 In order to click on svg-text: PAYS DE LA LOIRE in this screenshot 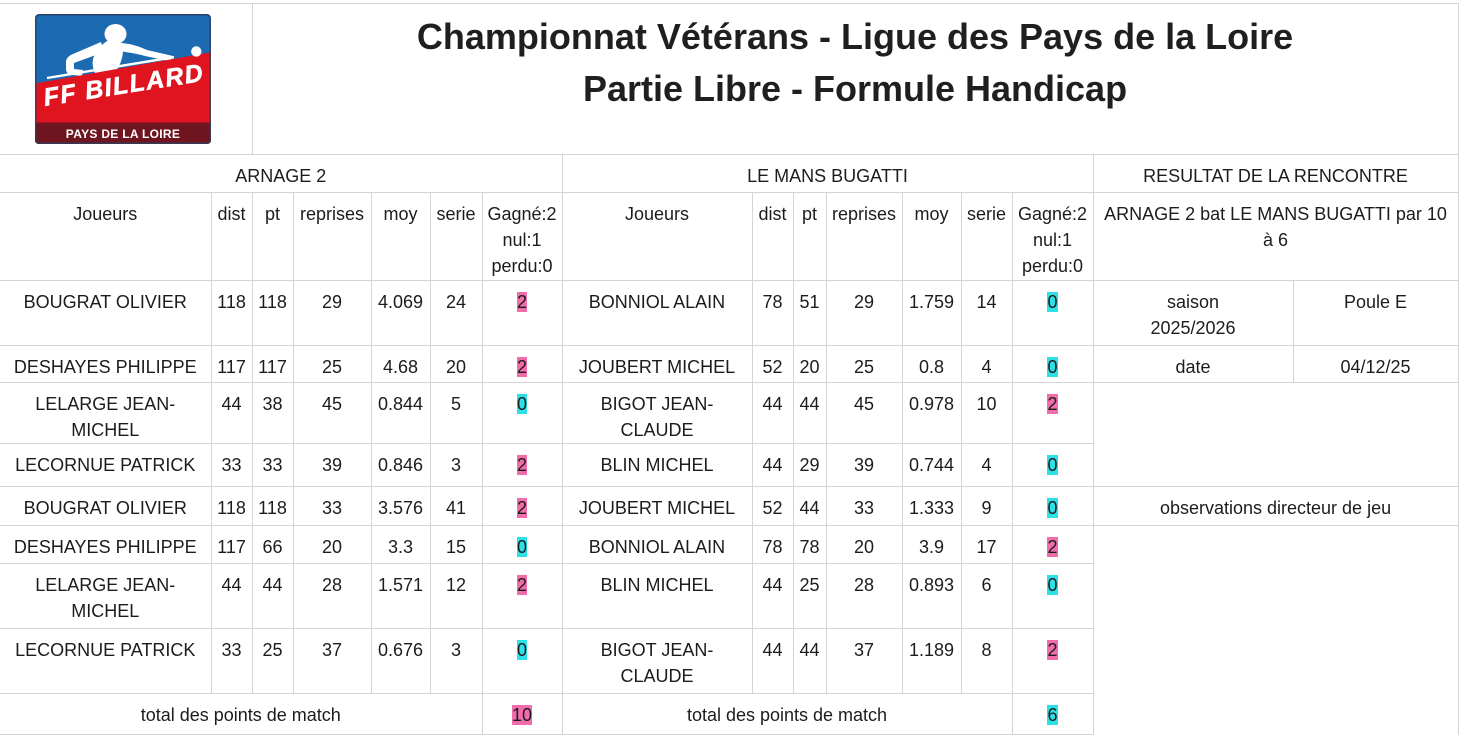, I will do `click(123, 134)`.